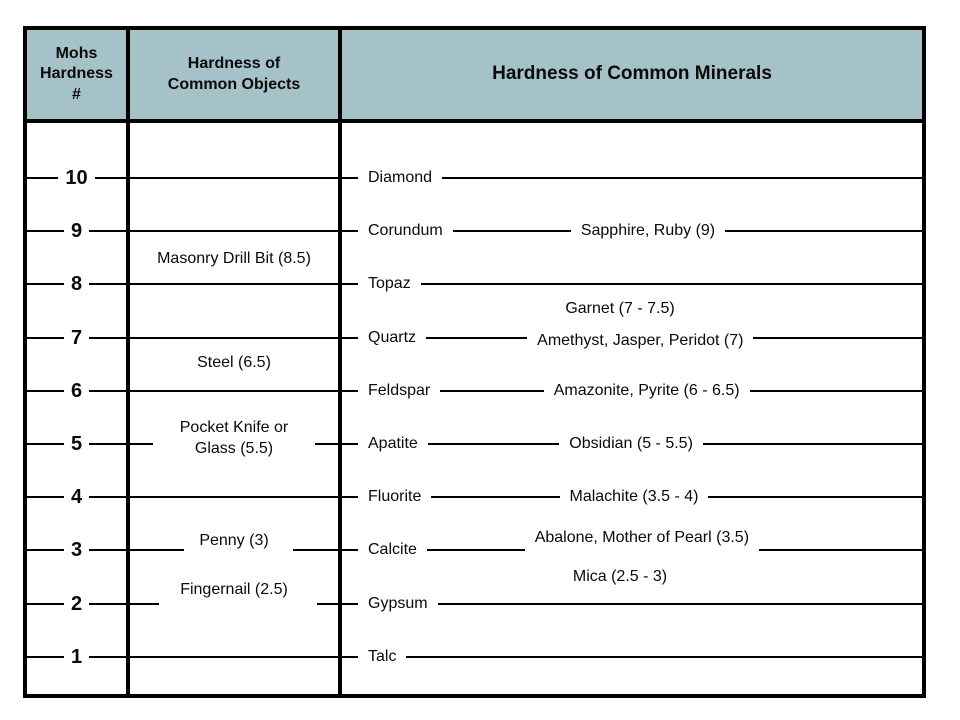 This screenshot has width=960, height=720. Describe the element at coordinates (234, 589) in the screenshot. I see `object-label: Fingernail (2.5)` at that location.